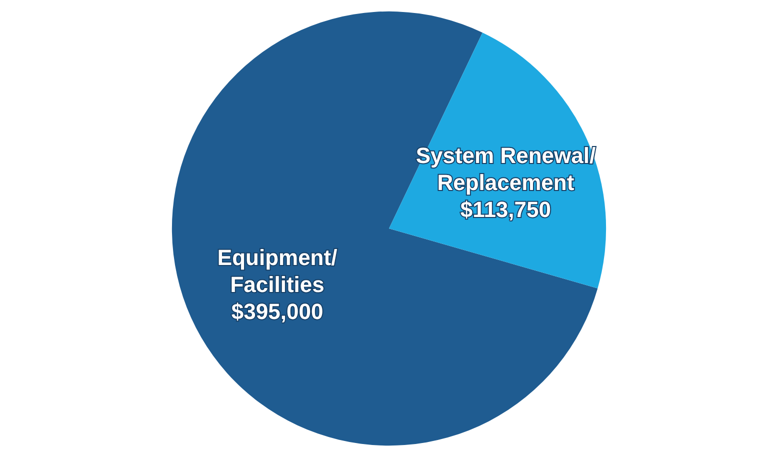 This screenshot has height=457, width=778. What do you see at coordinates (505, 209) in the screenshot?
I see `data-label: $113,750` at bounding box center [505, 209].